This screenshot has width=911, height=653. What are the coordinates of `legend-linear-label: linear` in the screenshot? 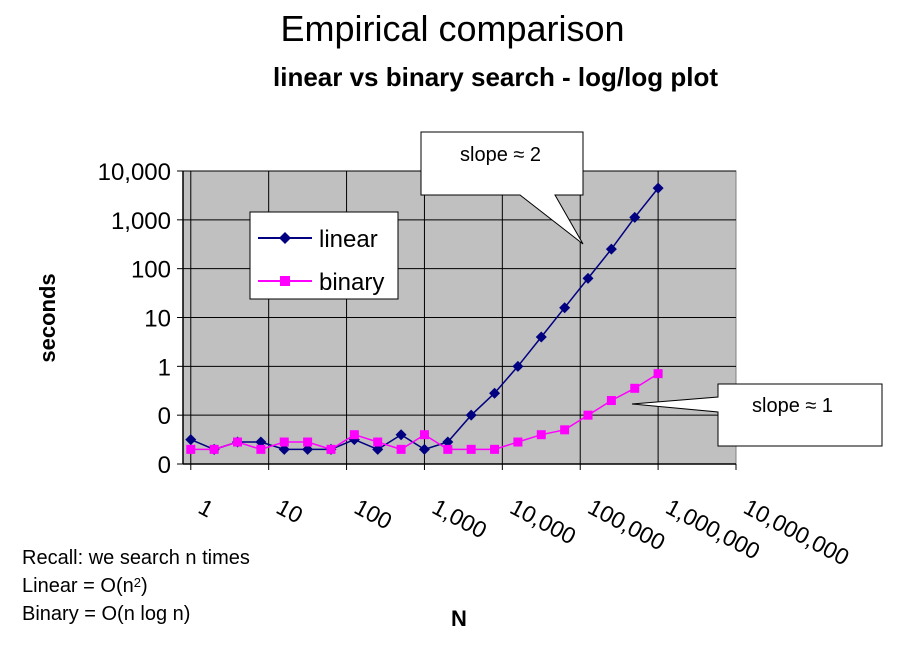 It's located at (348, 239).